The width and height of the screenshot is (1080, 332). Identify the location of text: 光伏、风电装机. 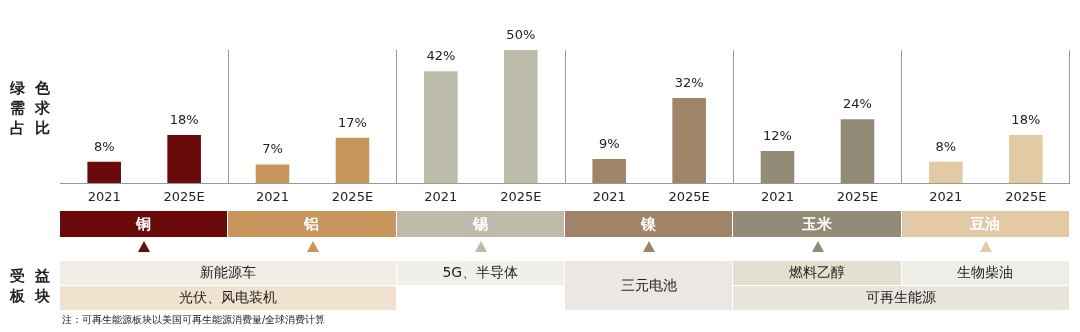
(228, 298).